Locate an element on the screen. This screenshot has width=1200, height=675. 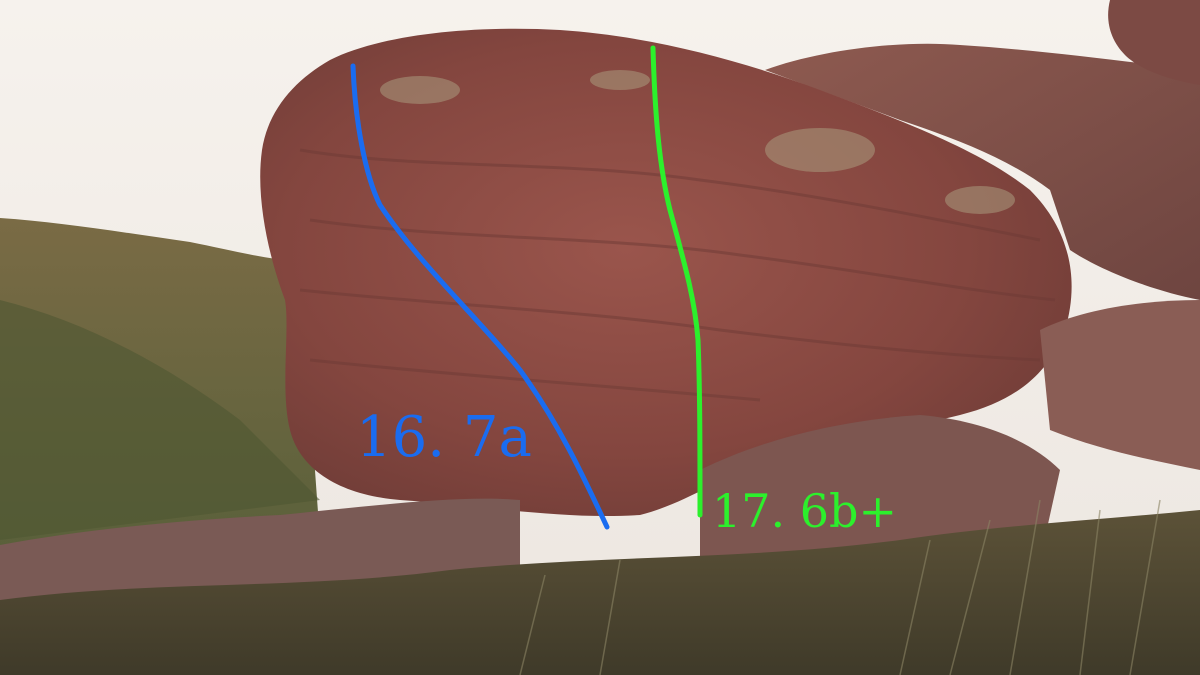
route-label-17: 17. 6b+ is located at coordinates (805, 511).